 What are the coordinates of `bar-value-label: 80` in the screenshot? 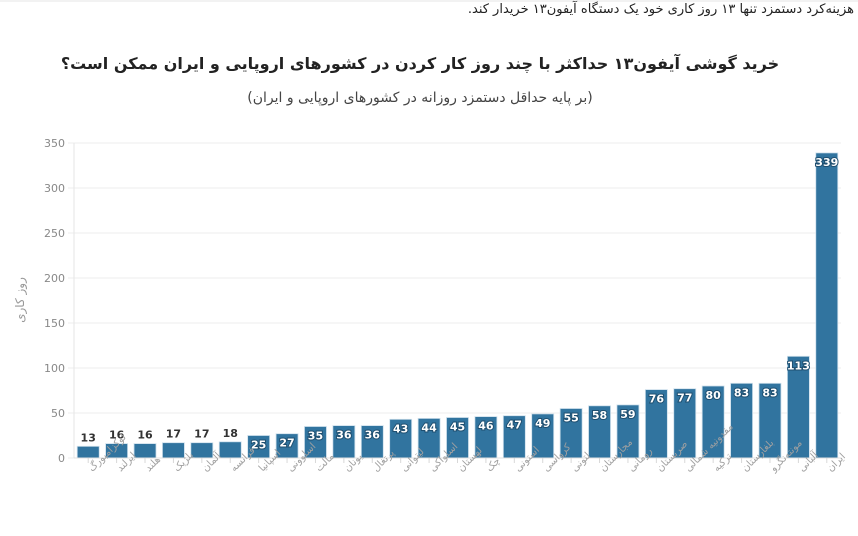 It's located at (714, 395).